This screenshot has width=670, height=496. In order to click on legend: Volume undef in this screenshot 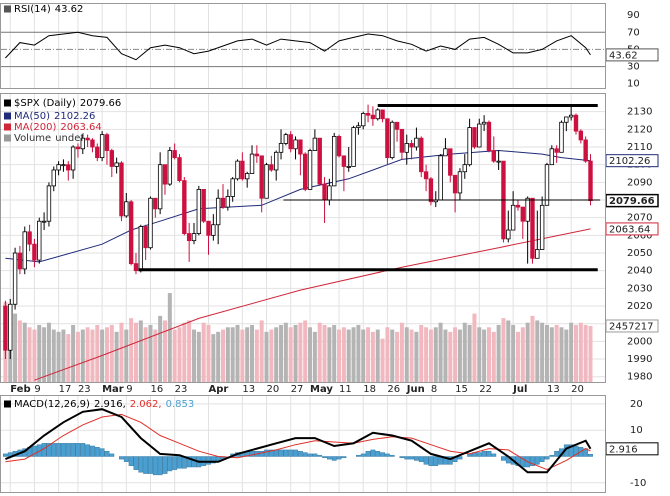, I will do `click(49, 138)`.